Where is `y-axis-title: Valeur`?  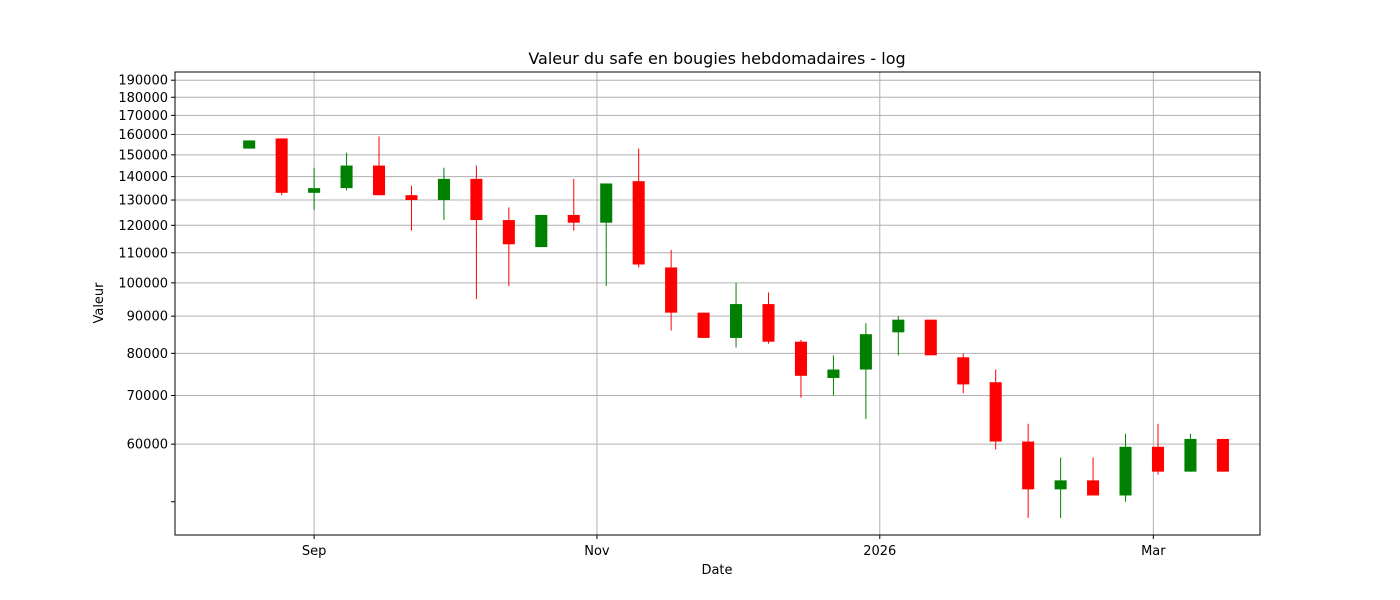
y-axis-title: Valeur is located at coordinates (99, 303).